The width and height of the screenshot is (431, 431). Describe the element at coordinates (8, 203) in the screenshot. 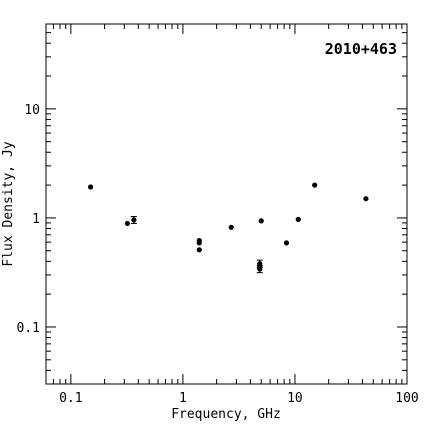

I see `y-axis-label: Flux Density, Jy` at that location.